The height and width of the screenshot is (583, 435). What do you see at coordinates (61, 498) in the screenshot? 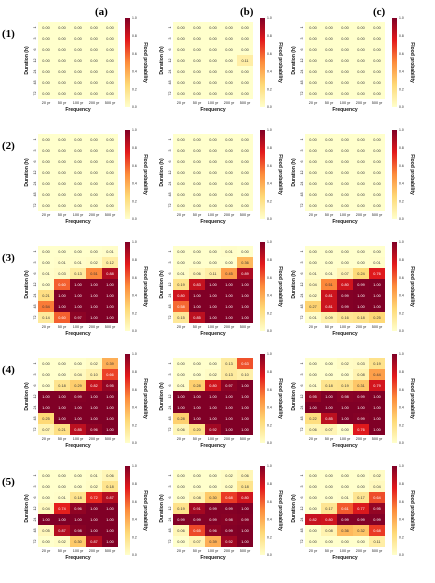
I see `panel-5a-cell-label: 0.01` at bounding box center [61, 498].